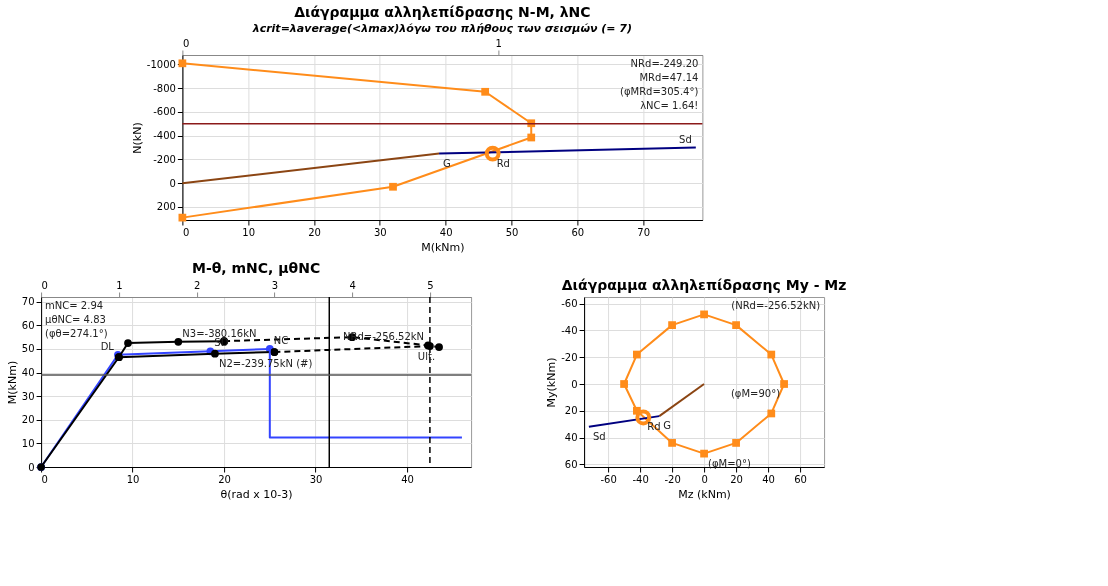 This screenshot has width=1108, height=586. What do you see at coordinates (704, 494) in the screenshot?
I see `x-axis-title: Mz (kNm)` at bounding box center [704, 494].